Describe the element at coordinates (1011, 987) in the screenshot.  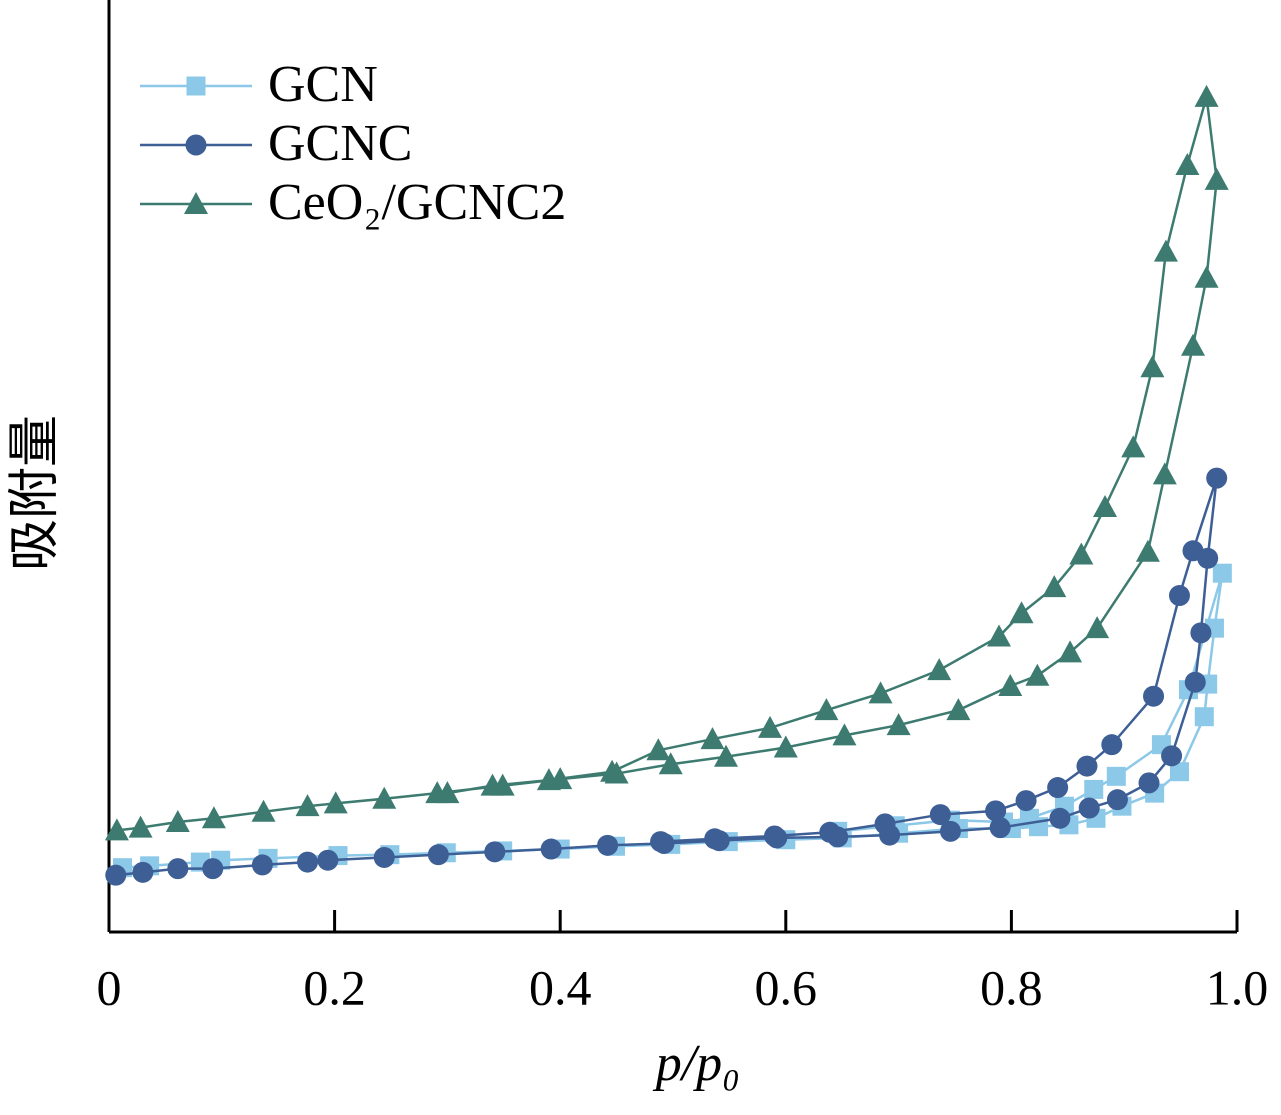
I see `x-tick-label: 0.8` at that location.